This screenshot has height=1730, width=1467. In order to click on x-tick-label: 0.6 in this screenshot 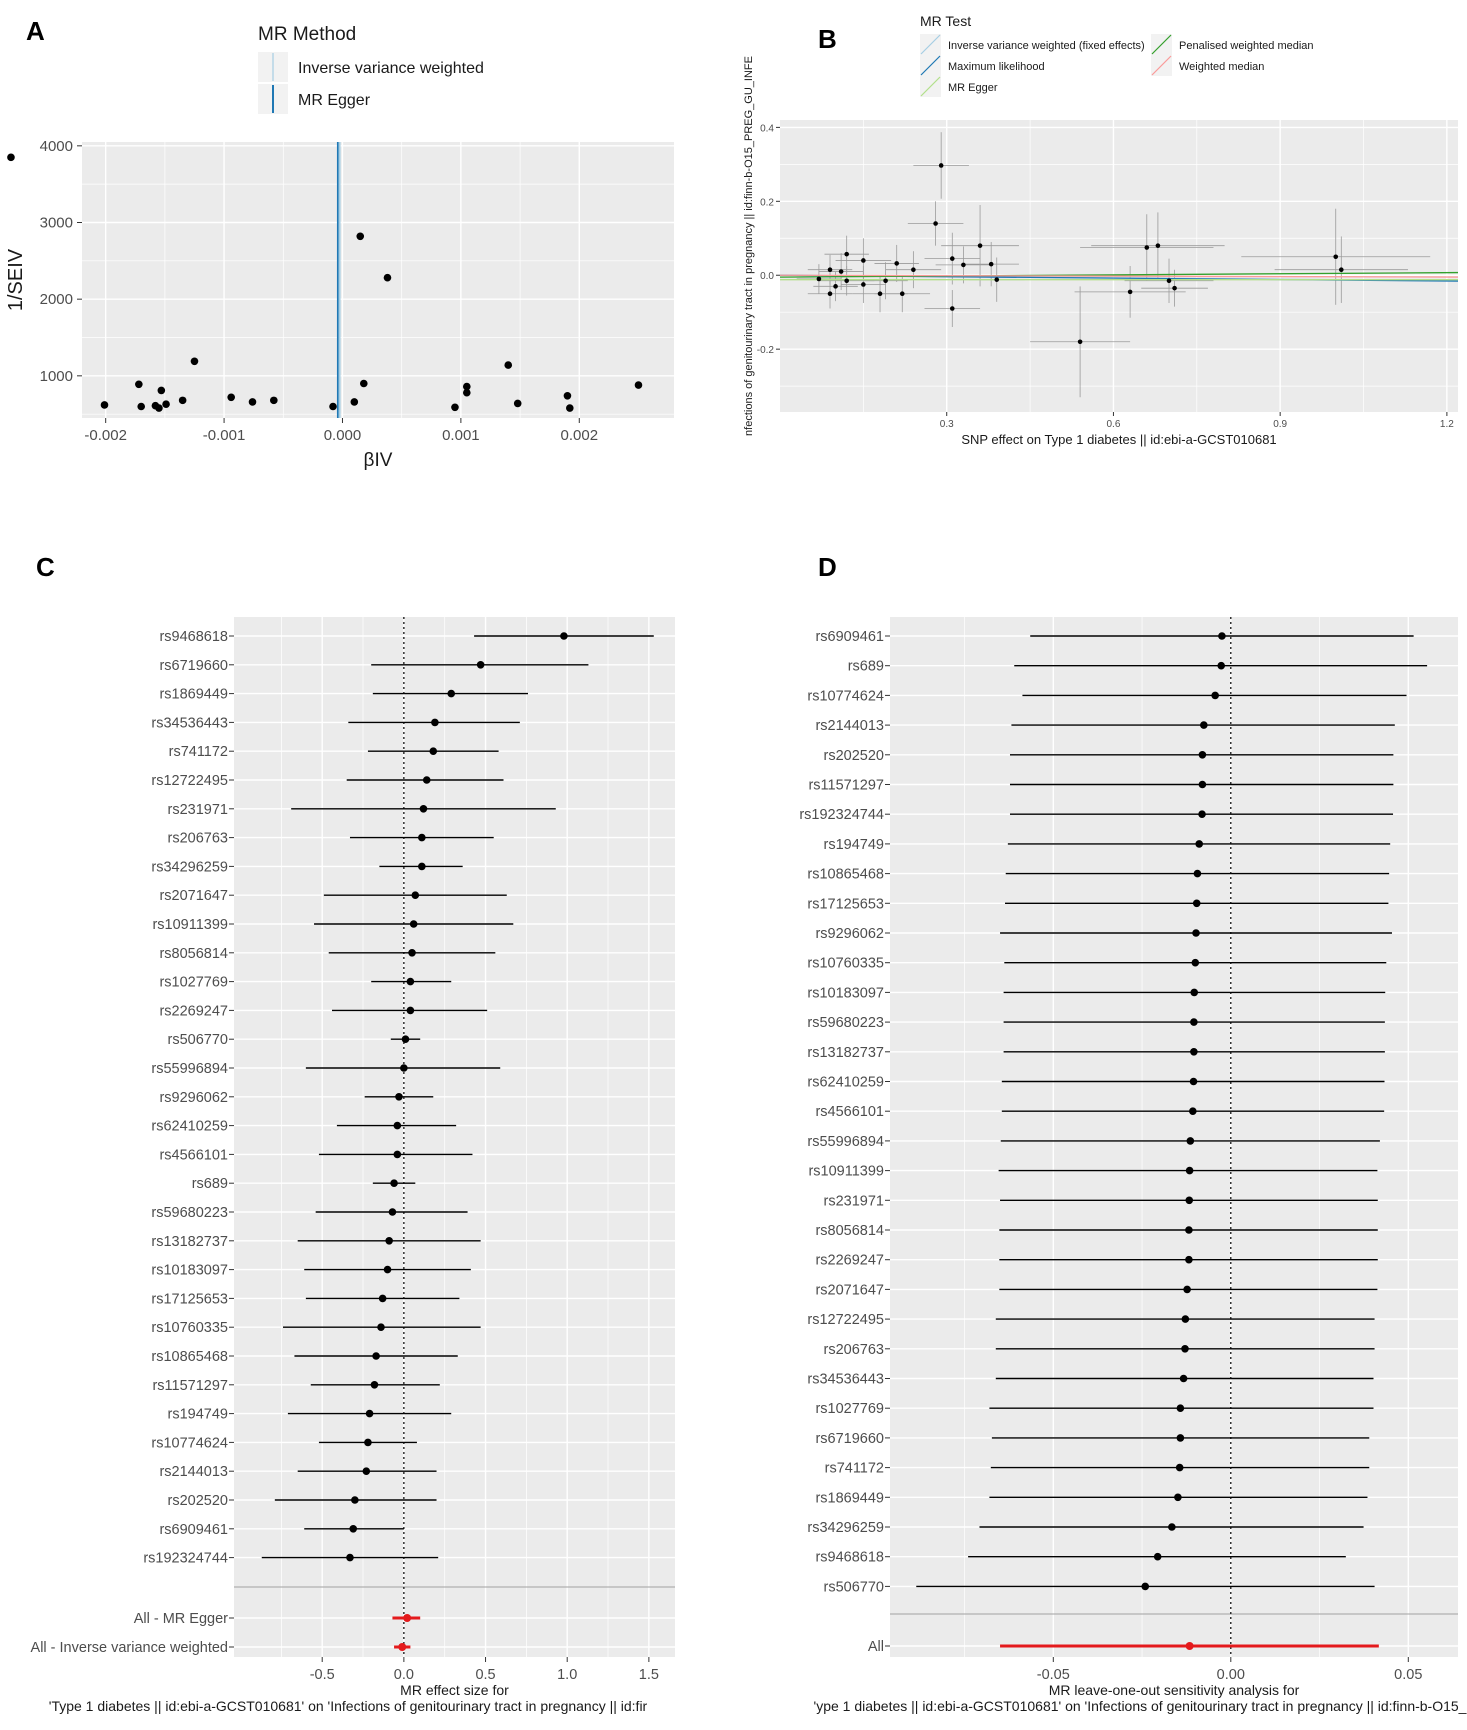, I will do `click(1113, 424)`.